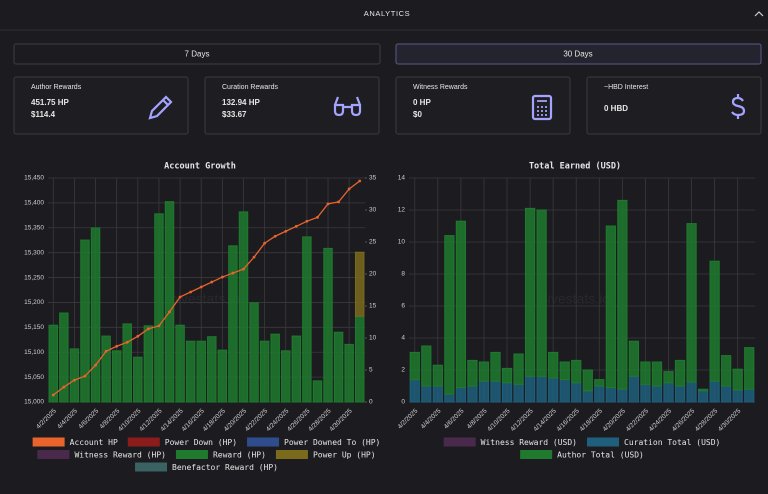 The width and height of the screenshot is (768, 494). I want to click on legend-label: Benefactor Reward (HP), so click(225, 467).